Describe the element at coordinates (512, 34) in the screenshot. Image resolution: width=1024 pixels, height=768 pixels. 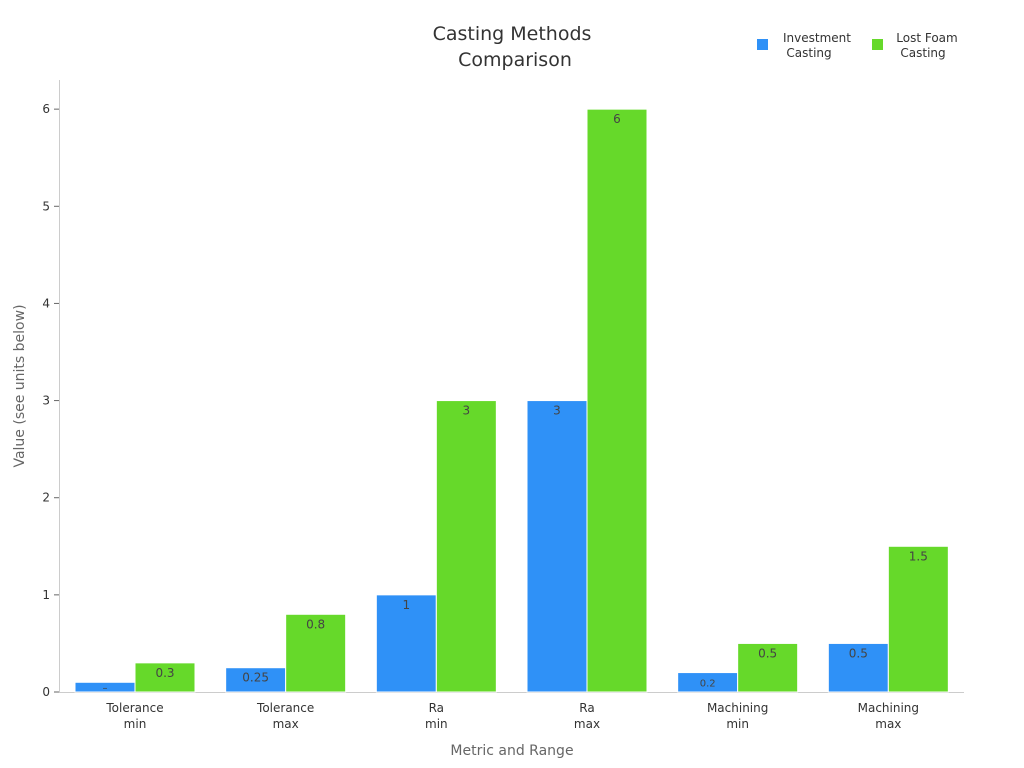
I see `chart-title-line-1: Casting Methods` at that location.